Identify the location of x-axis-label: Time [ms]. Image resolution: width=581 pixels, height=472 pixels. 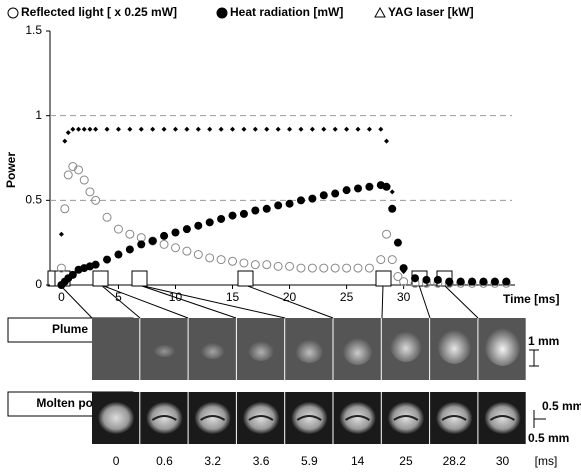
(531, 299).